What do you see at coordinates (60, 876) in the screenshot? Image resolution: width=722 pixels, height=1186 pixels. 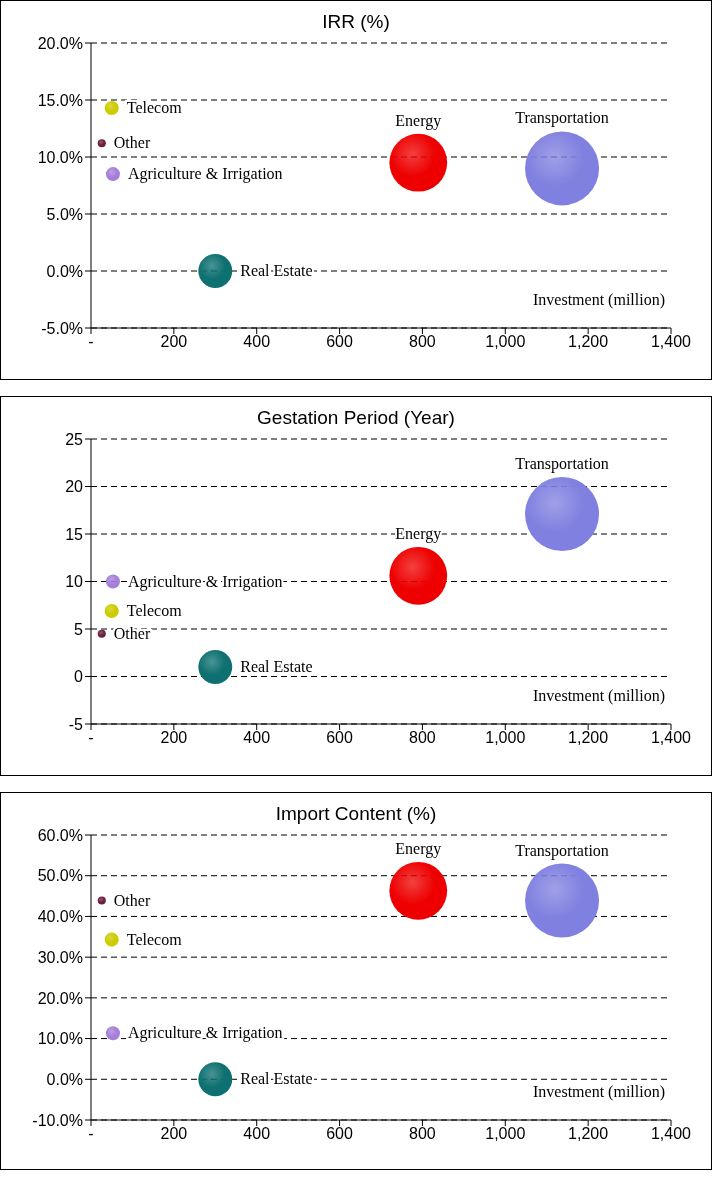 I see `y-tick-label: 50.0%` at bounding box center [60, 876].